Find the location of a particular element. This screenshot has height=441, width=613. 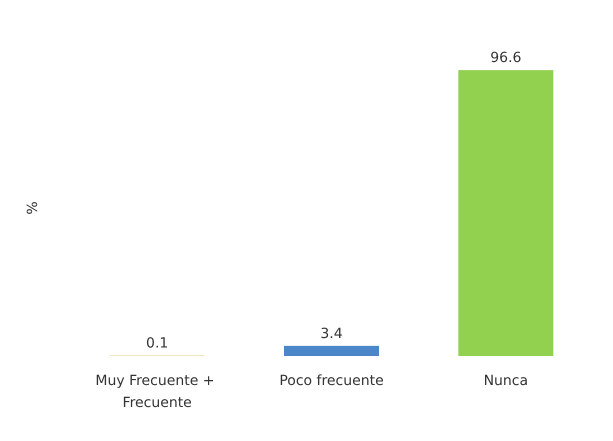

data-label: 96.6 is located at coordinates (506, 58).